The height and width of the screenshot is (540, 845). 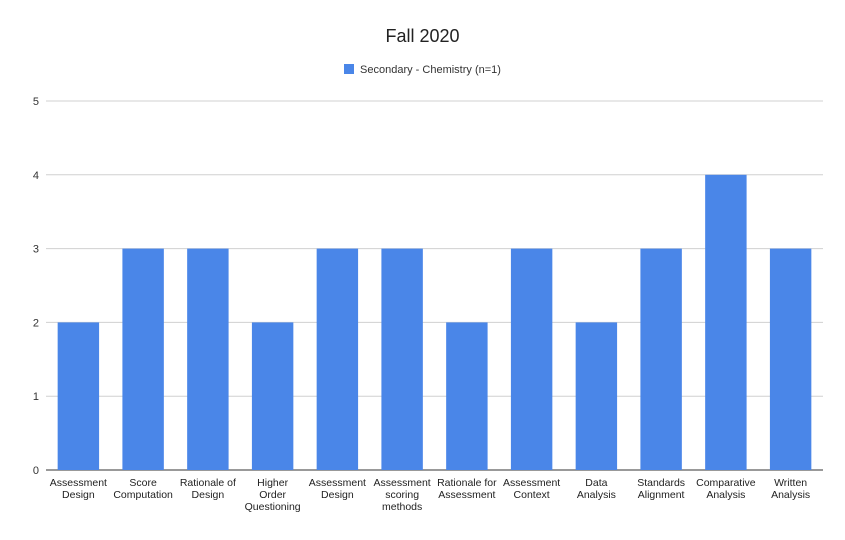 I want to click on chart-title: Fall 2020, so click(x=422, y=36).